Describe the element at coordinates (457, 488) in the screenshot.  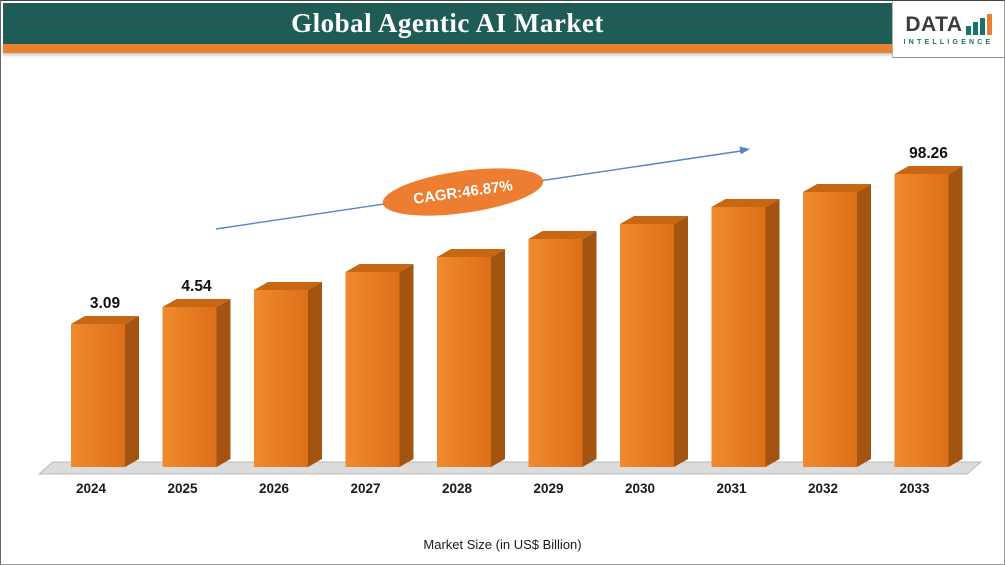
I see `x-axis-label: 2028` at that location.